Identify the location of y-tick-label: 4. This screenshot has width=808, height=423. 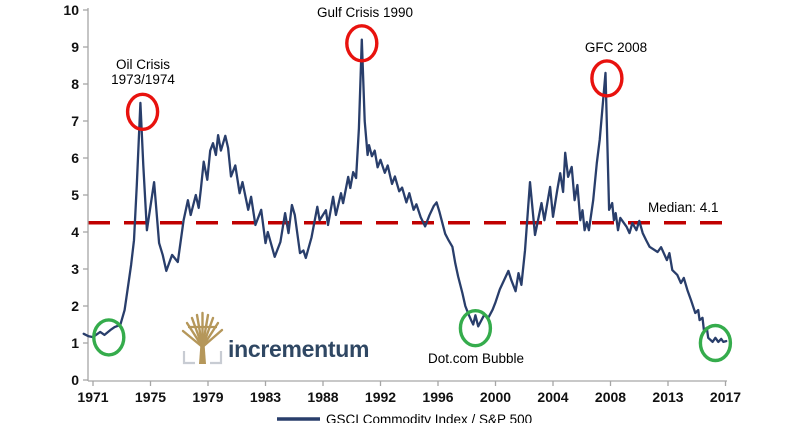
(75, 232).